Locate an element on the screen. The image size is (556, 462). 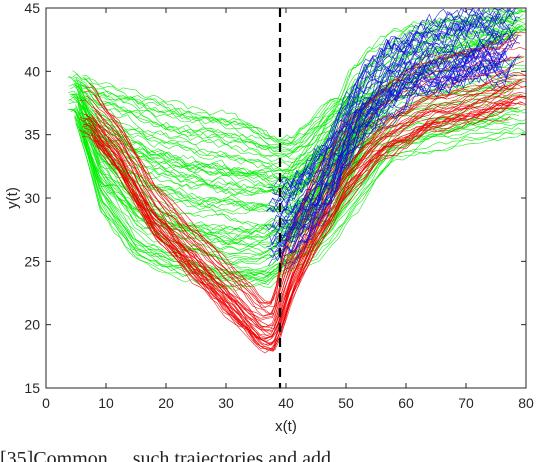
y-tick-label: 35 is located at coordinates (32, 135).